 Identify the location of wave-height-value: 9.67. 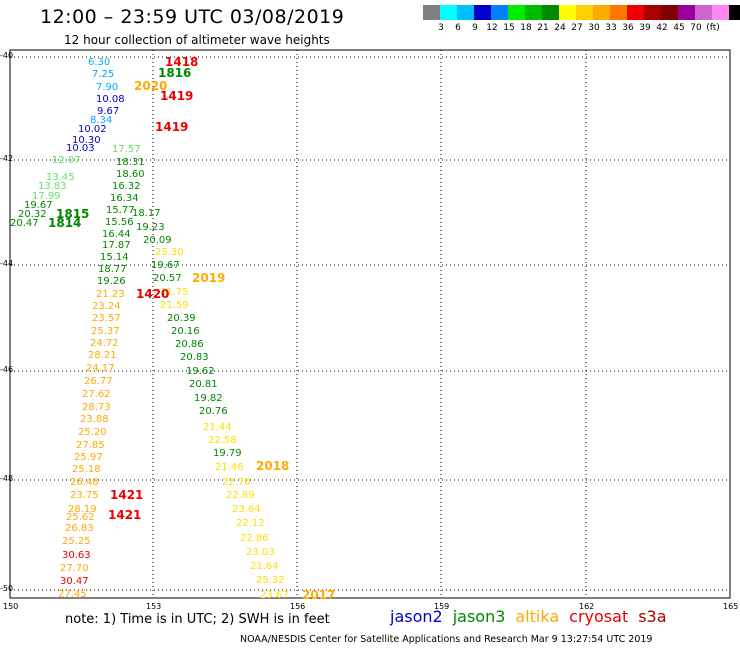
(108, 111).